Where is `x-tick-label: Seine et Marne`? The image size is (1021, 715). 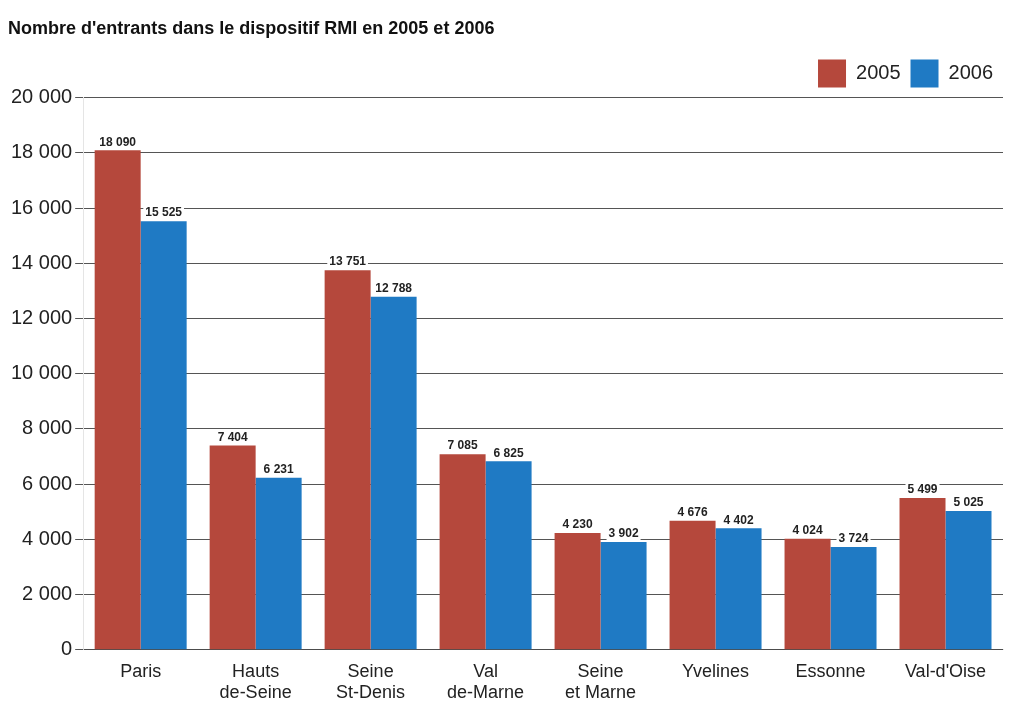 x-tick-label: Seine et Marne is located at coordinates (601, 681).